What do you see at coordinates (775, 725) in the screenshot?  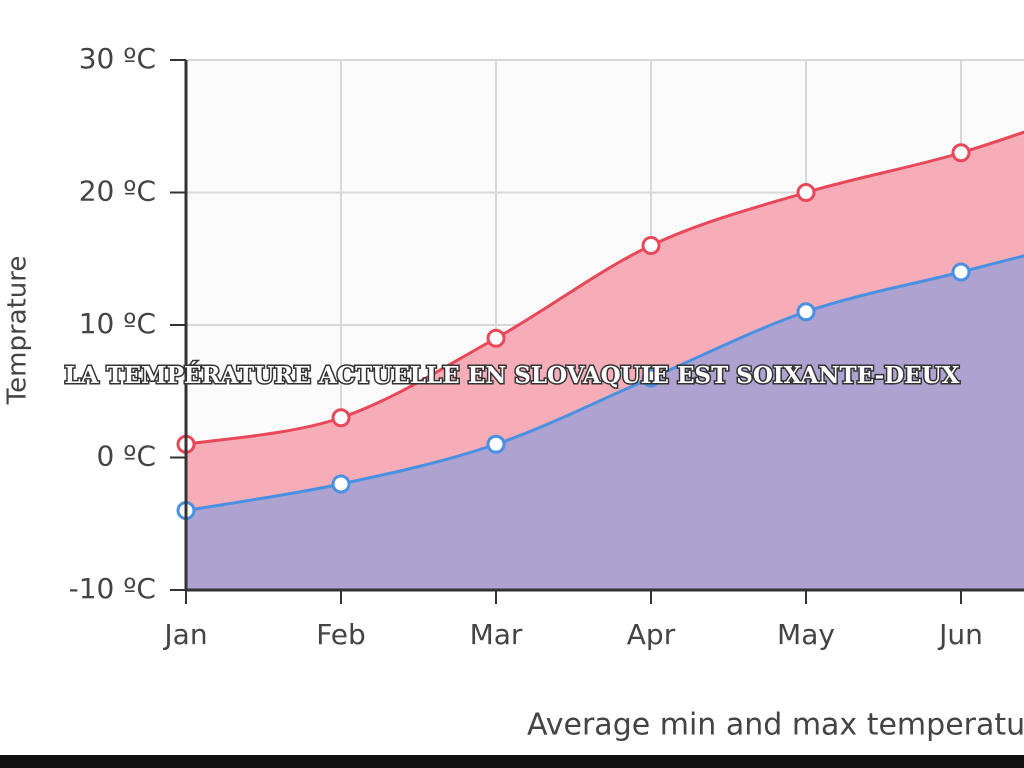 I see `caption: Average min and max temperature` at bounding box center [775, 725].